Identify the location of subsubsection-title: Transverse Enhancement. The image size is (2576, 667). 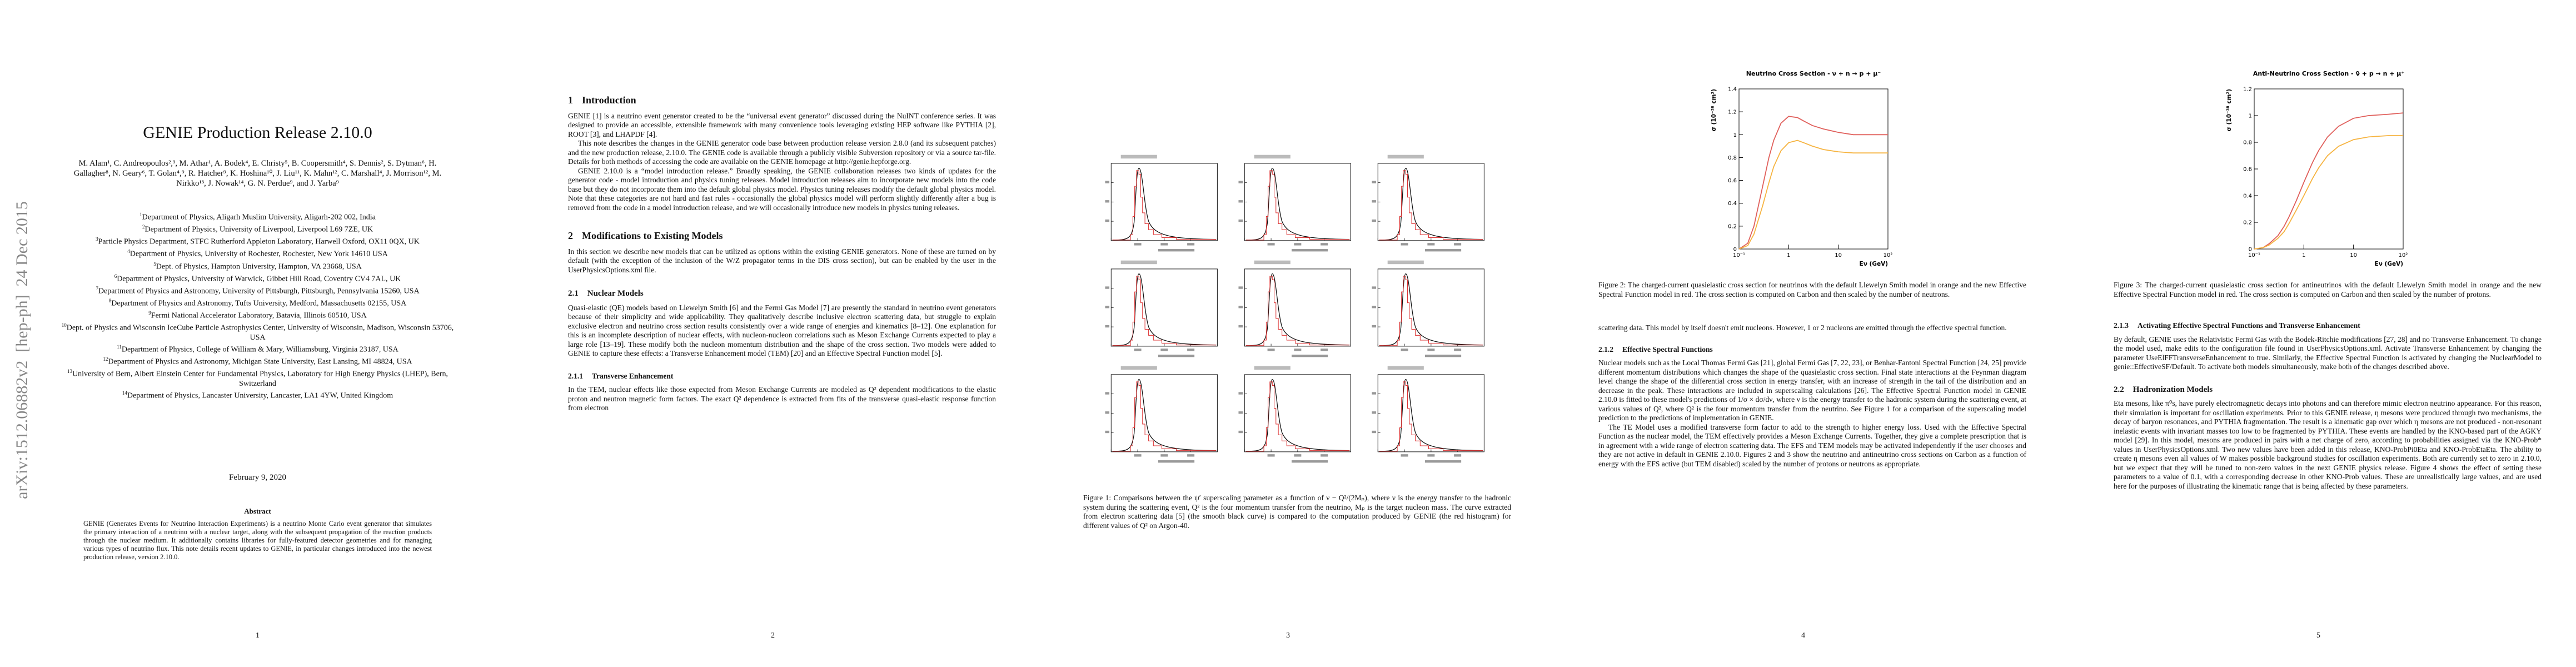
(633, 375).